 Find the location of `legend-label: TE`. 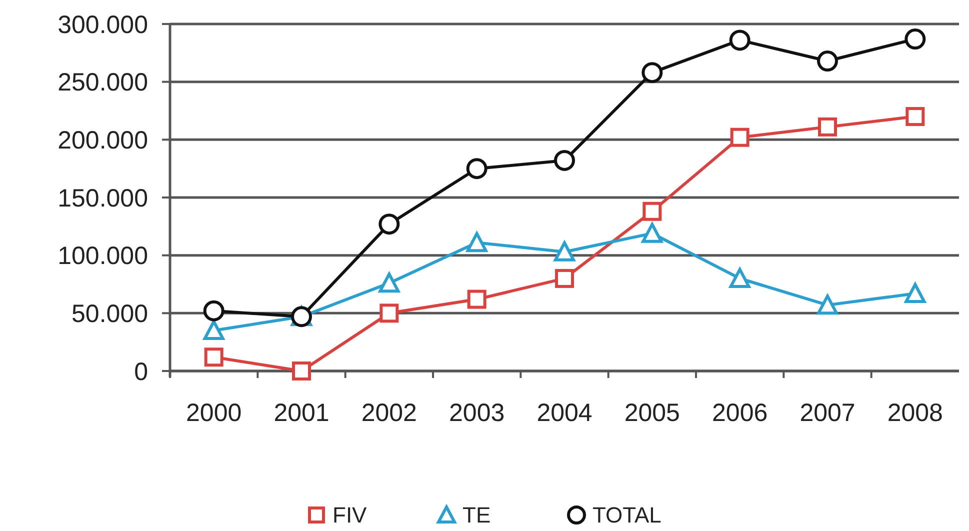

legend-label: TE is located at coordinates (476, 515).